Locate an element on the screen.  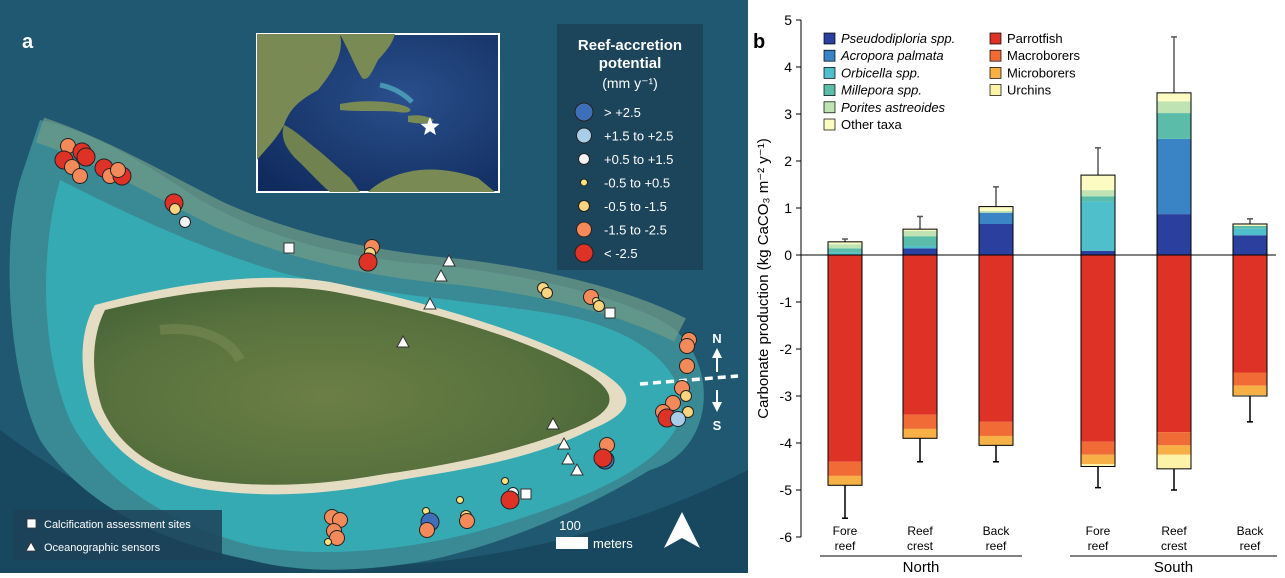
group-label: North is located at coordinates (921, 566).